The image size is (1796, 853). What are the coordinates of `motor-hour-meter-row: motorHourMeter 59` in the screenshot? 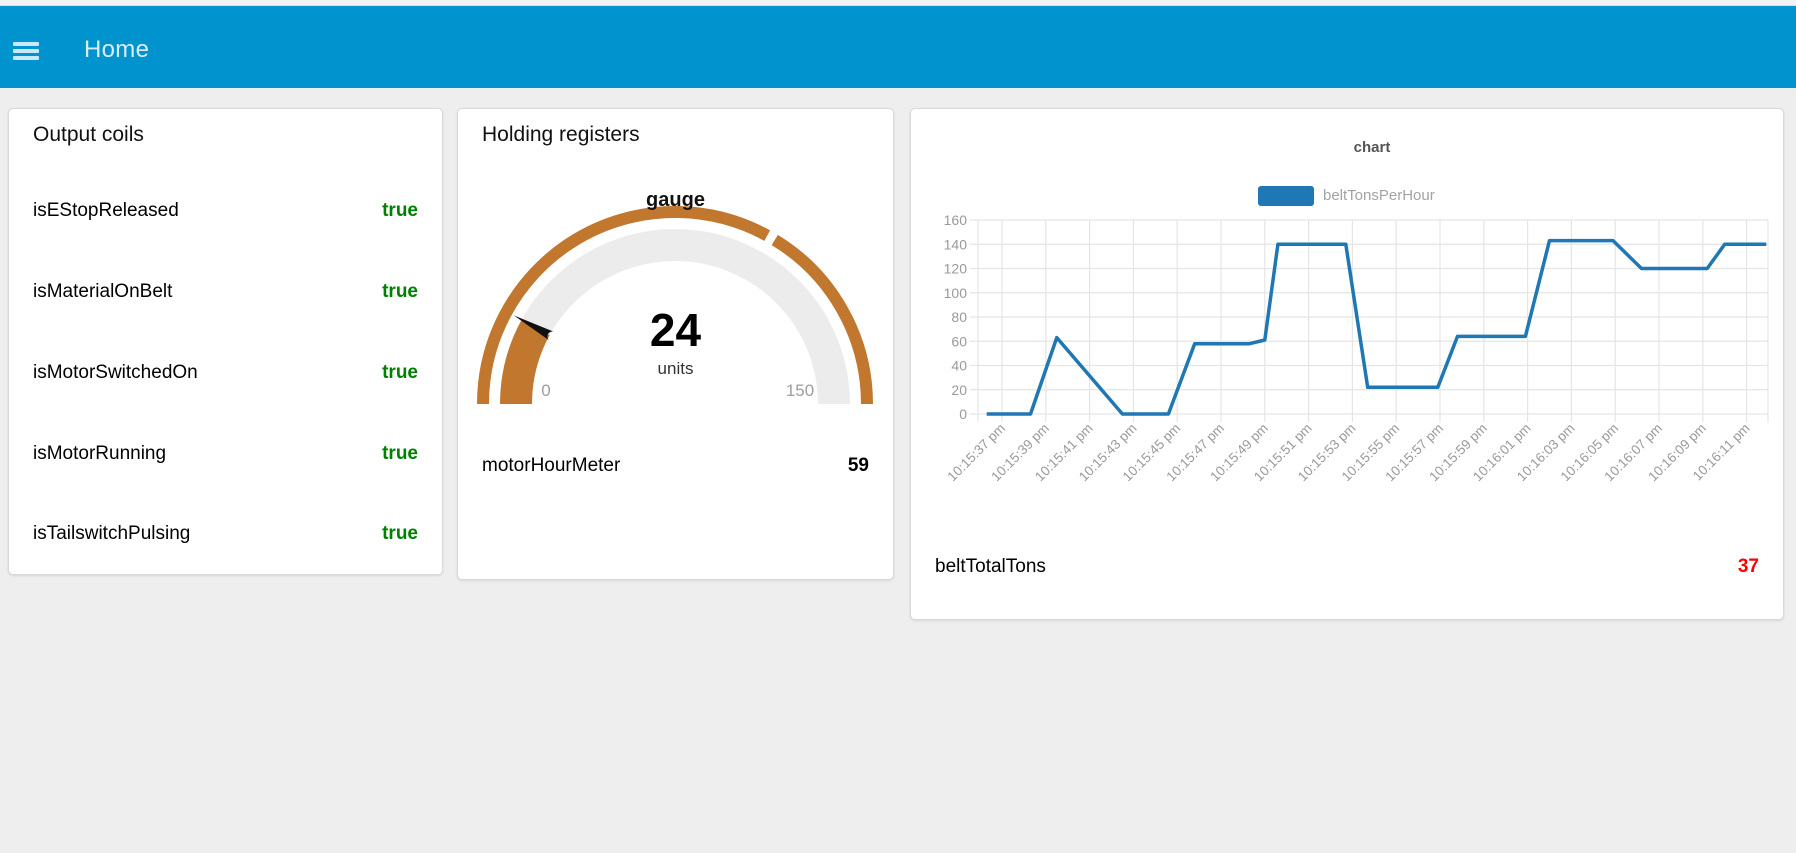 It's located at (675, 466).